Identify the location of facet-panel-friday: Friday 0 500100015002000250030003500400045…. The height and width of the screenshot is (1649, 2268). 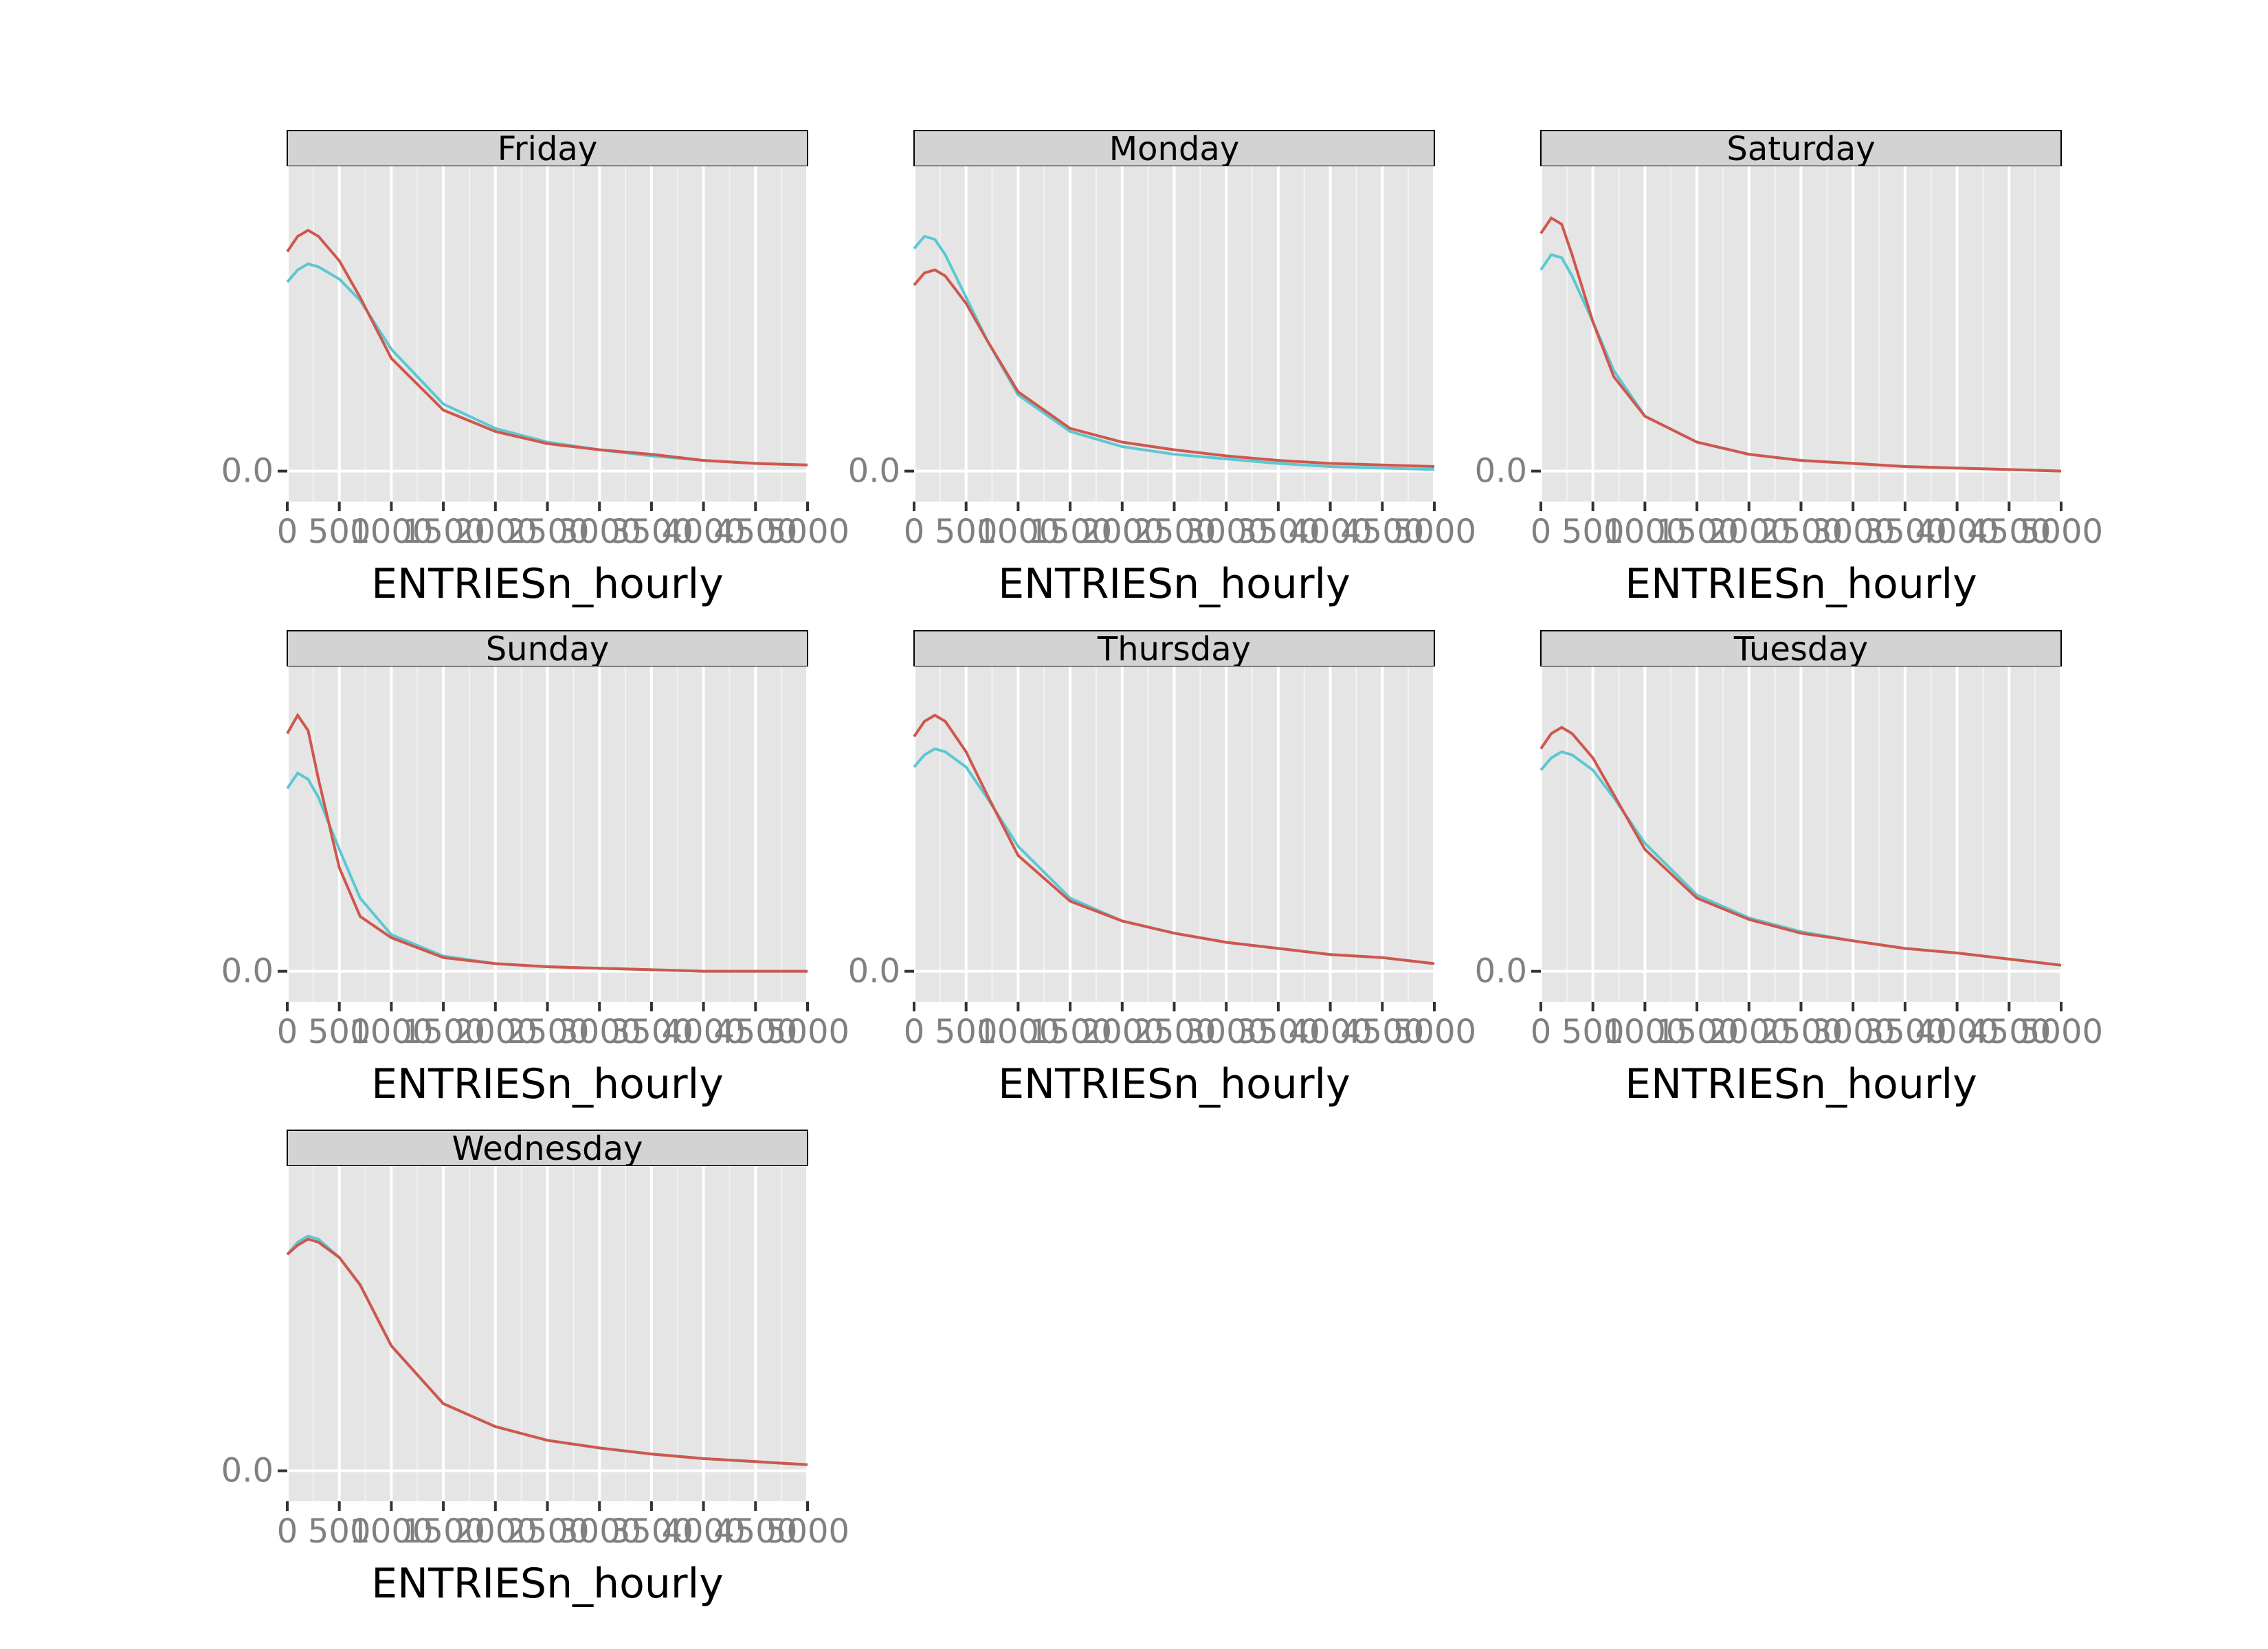
(535, 369).